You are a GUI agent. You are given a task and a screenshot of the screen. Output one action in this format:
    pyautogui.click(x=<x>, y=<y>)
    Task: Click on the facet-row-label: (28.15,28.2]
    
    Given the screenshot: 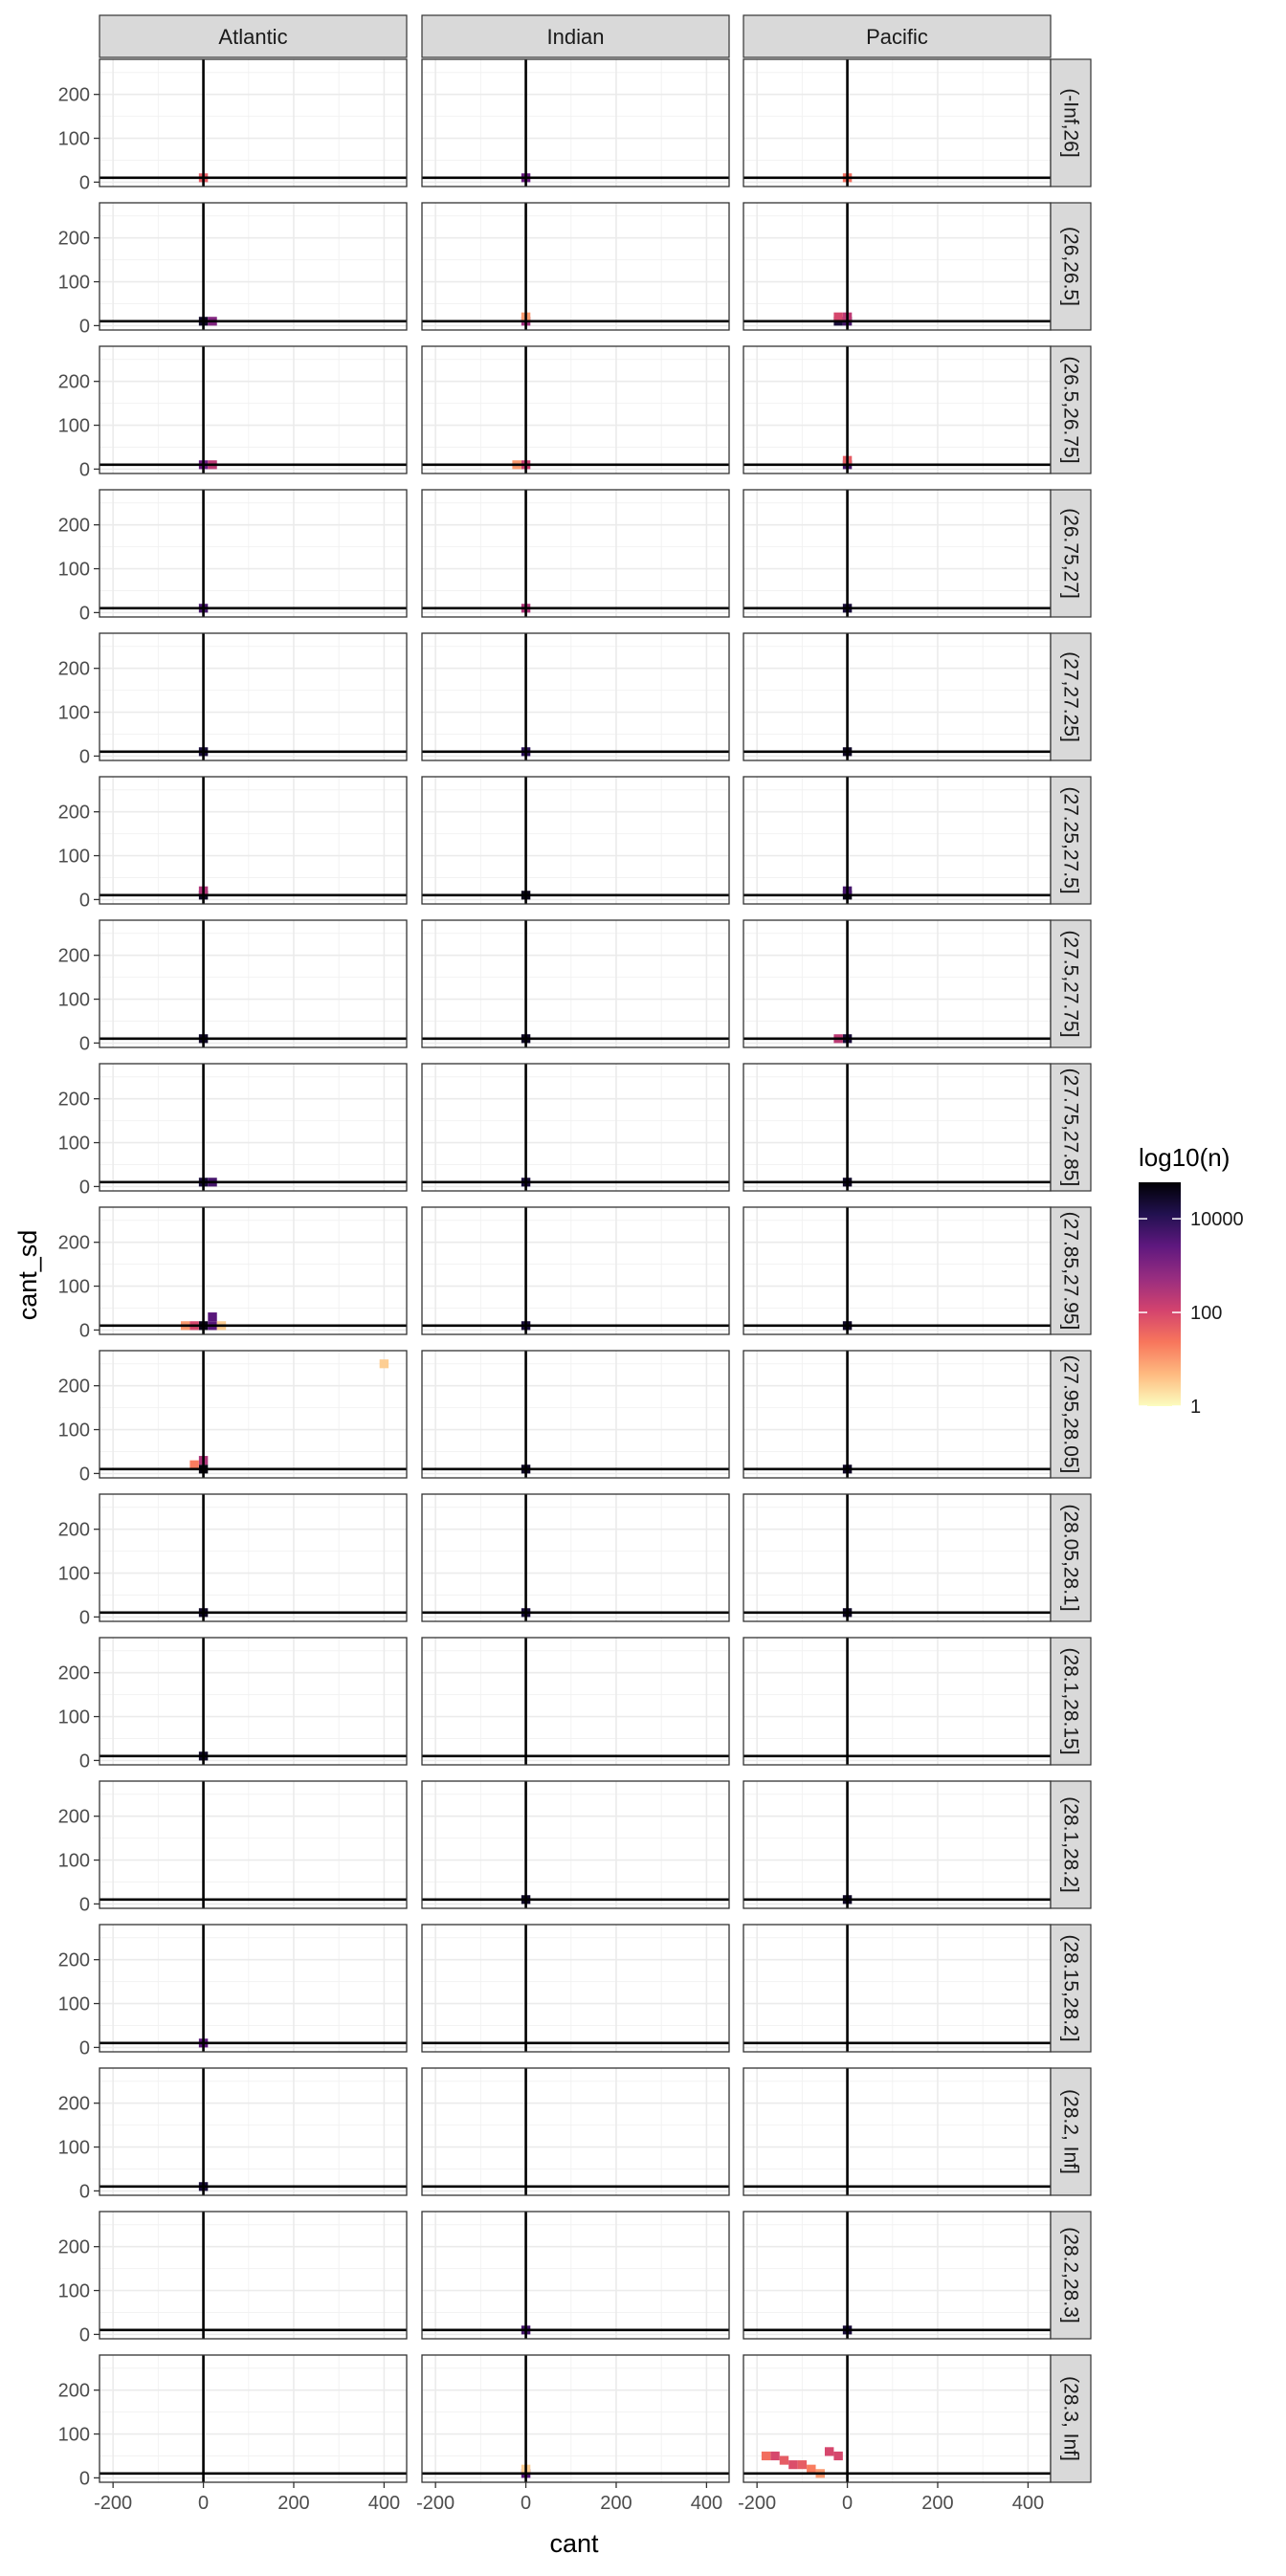 What is the action you would take?
    pyautogui.click(x=1071, y=1988)
    